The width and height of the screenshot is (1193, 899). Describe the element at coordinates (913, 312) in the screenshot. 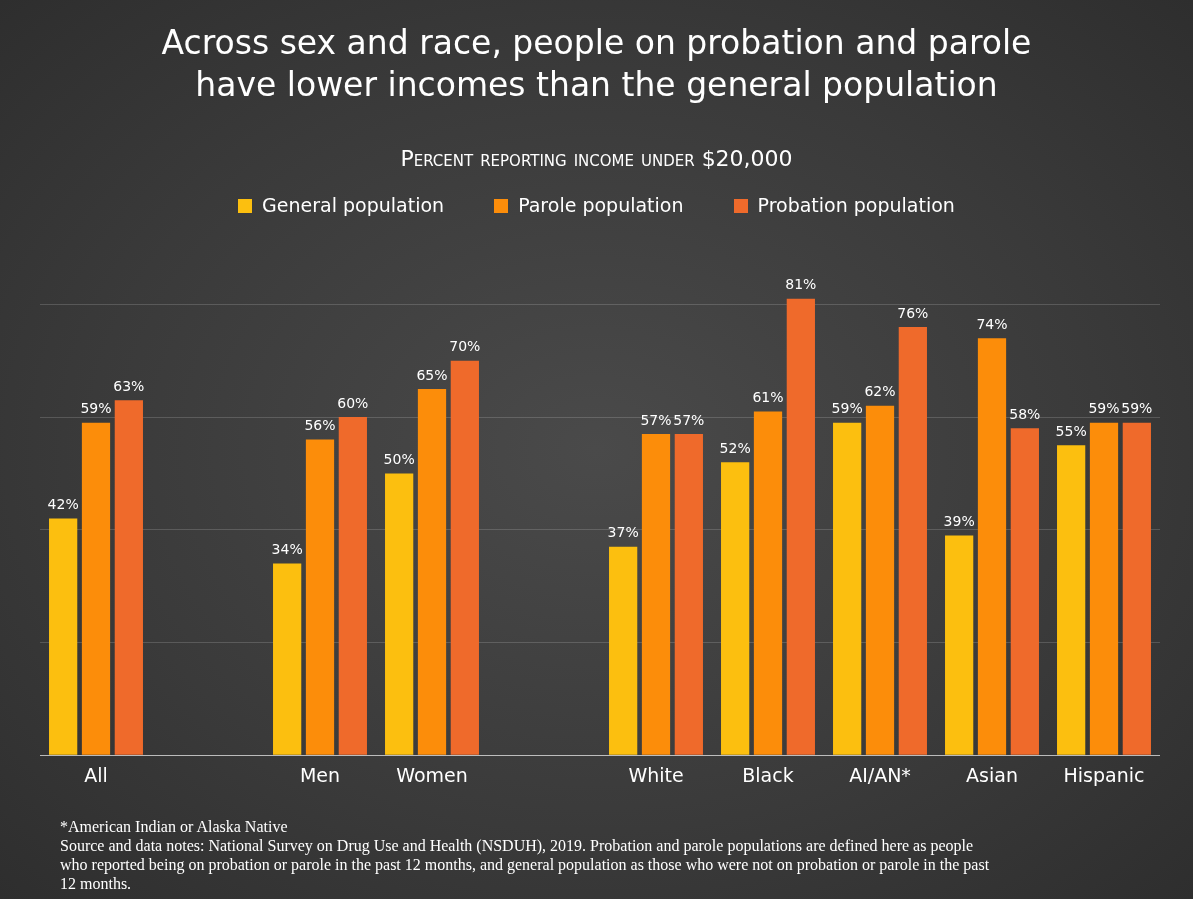

I see `data-label: 76%` at that location.